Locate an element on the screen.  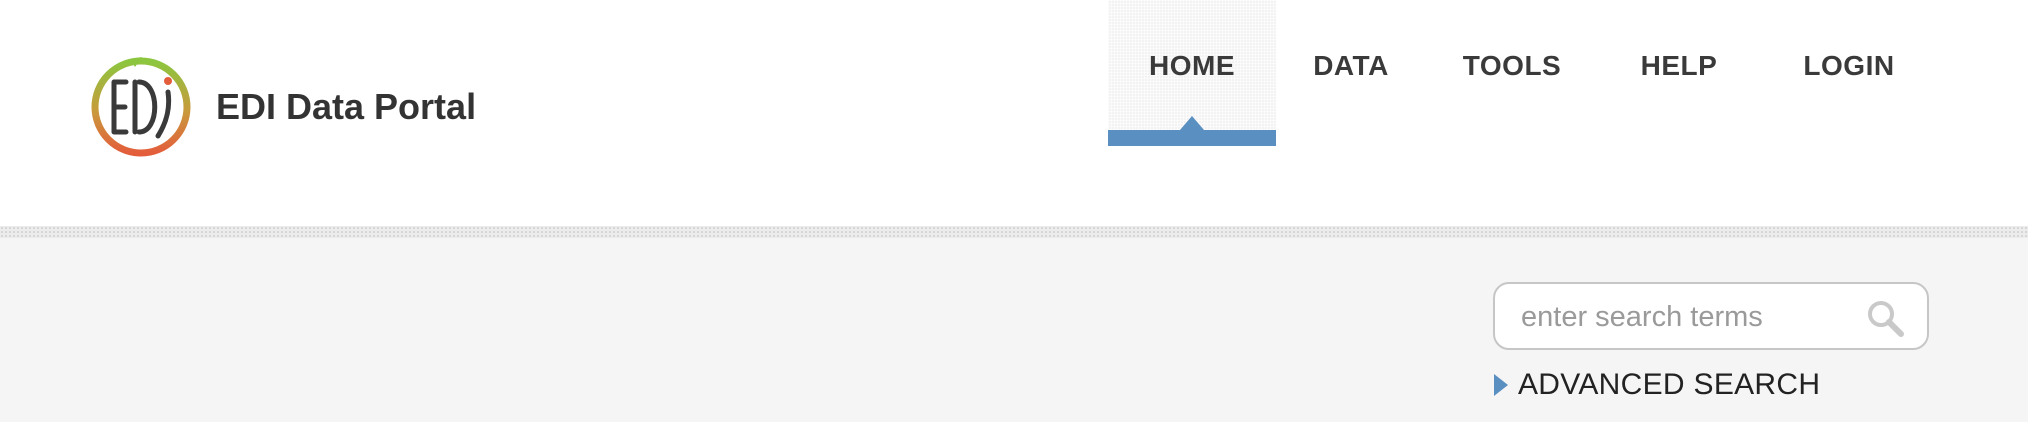
brand-name: EDI Data Portal is located at coordinates (346, 106).